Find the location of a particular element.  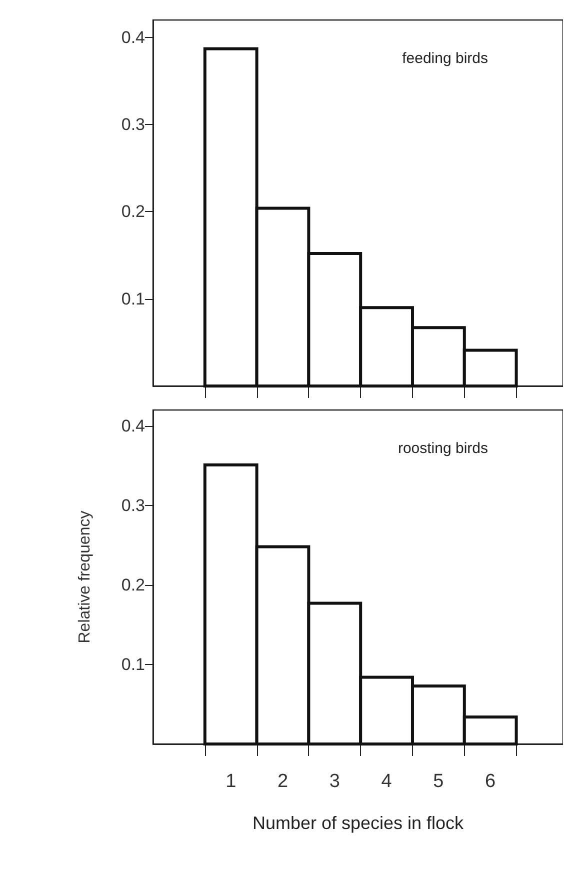

x-axis-title: Number of species in flock is located at coordinates (358, 823).